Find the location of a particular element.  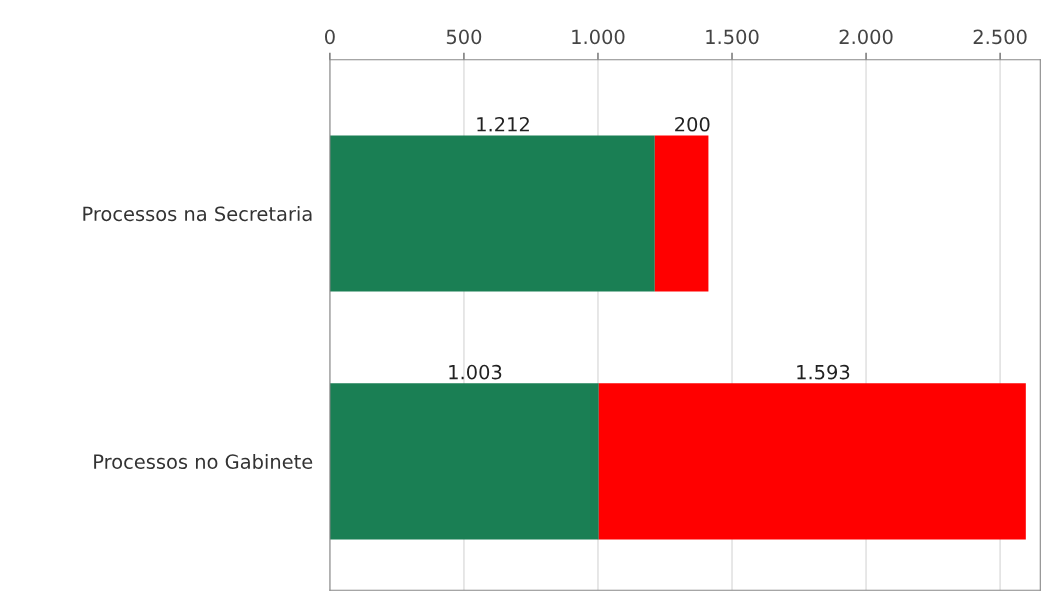

data-label: 1.212 is located at coordinates (503, 124).